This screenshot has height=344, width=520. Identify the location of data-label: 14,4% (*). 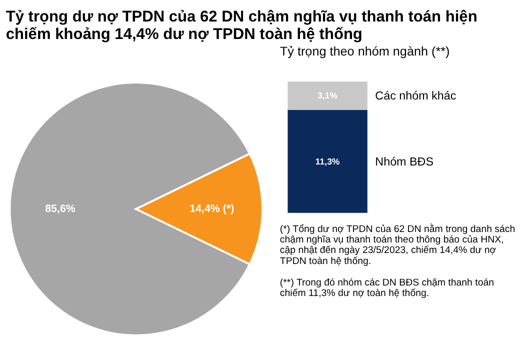
(212, 208).